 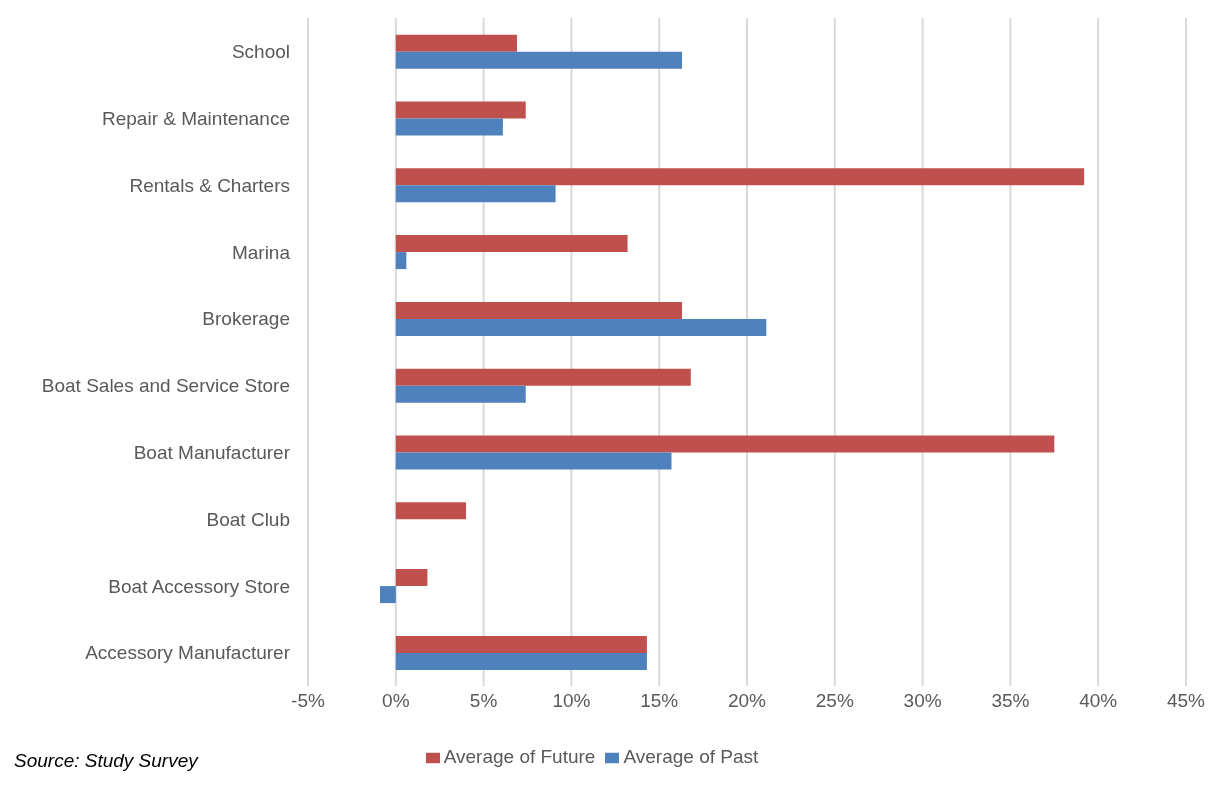 I want to click on y-tick-label: School, so click(x=260, y=52).